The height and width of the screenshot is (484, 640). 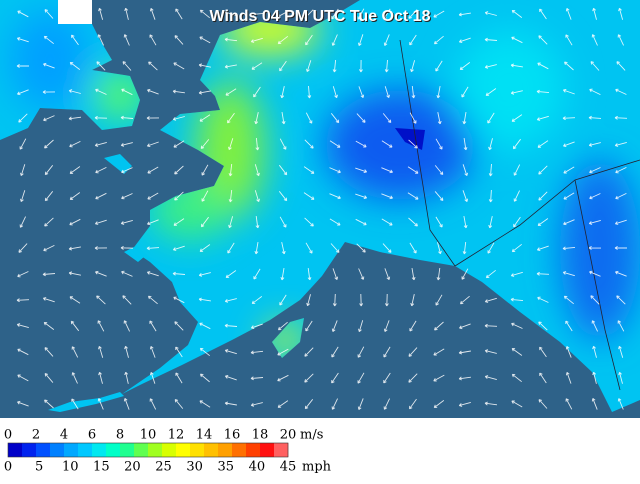 What do you see at coordinates (64, 435) in the screenshot?
I see `ms-label: 4` at bounding box center [64, 435].